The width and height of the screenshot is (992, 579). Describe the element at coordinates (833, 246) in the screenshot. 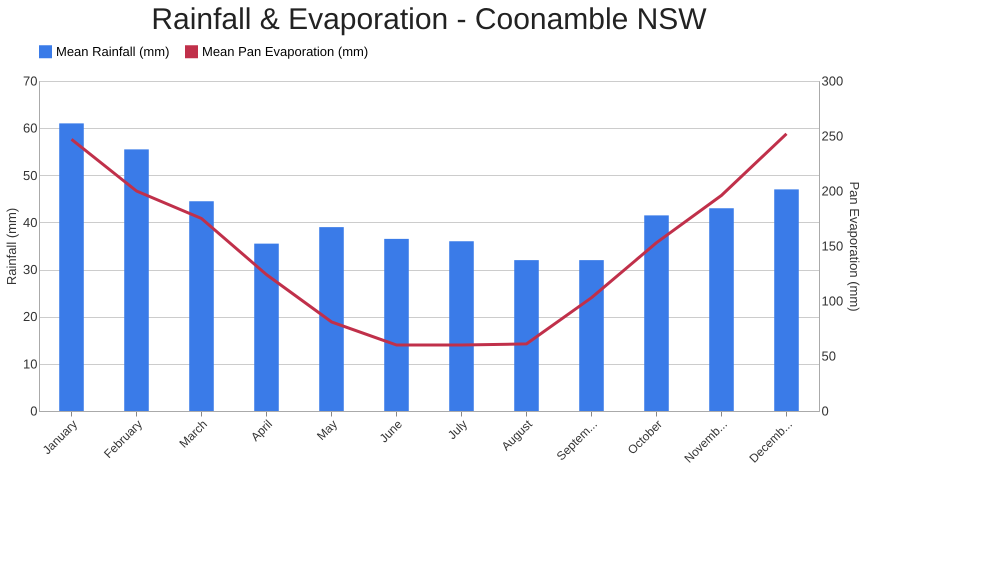

I see `y2-tick-label: 150` at that location.